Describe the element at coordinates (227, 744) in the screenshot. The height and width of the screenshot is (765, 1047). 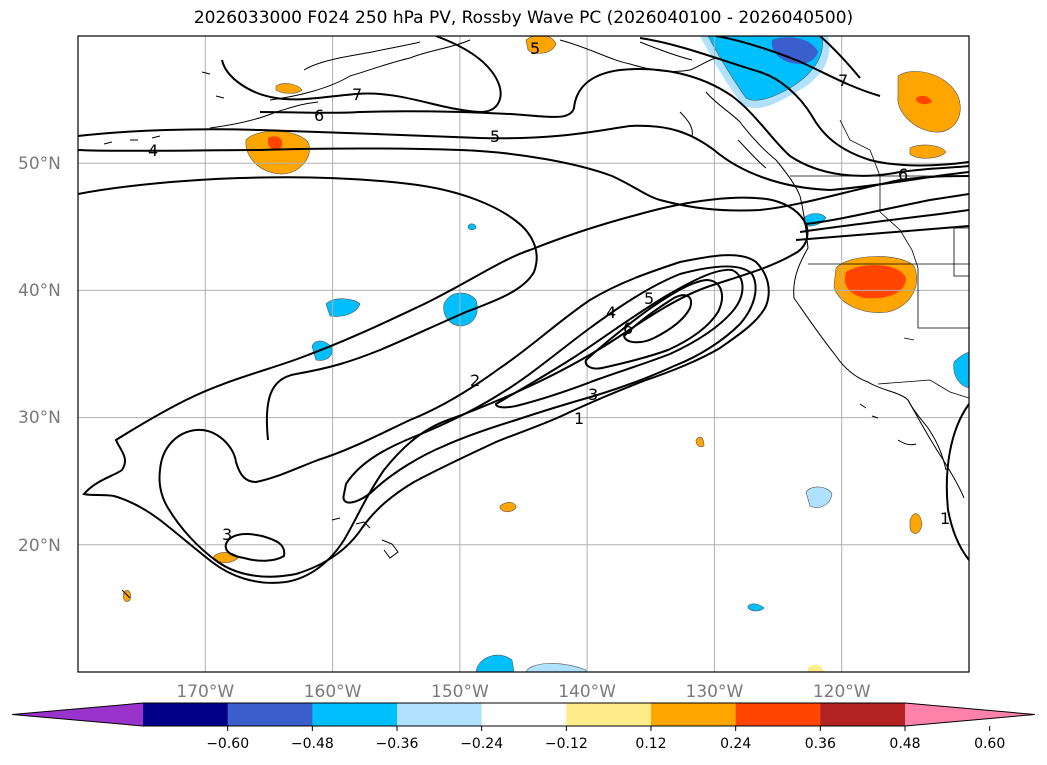
I see `colorbar-tick-label: −0.60` at that location.